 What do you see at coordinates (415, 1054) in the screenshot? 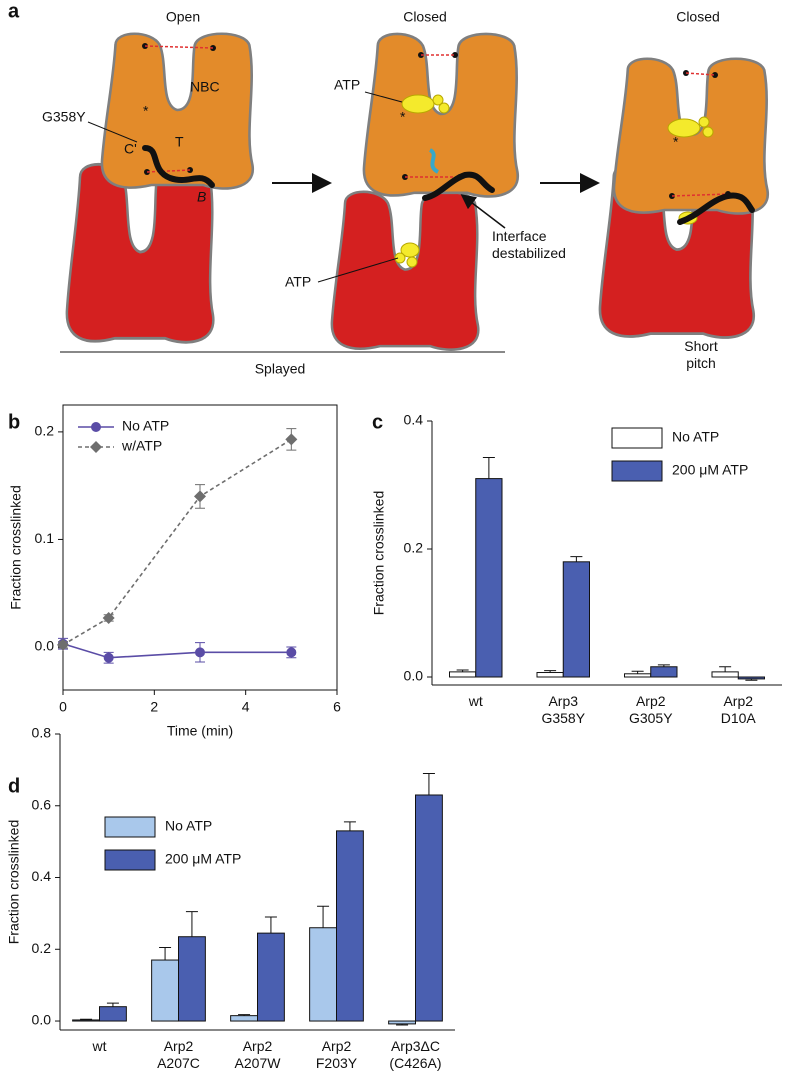
I see `x-tick-label: Arp3ΔC (C426A)` at bounding box center [415, 1054].